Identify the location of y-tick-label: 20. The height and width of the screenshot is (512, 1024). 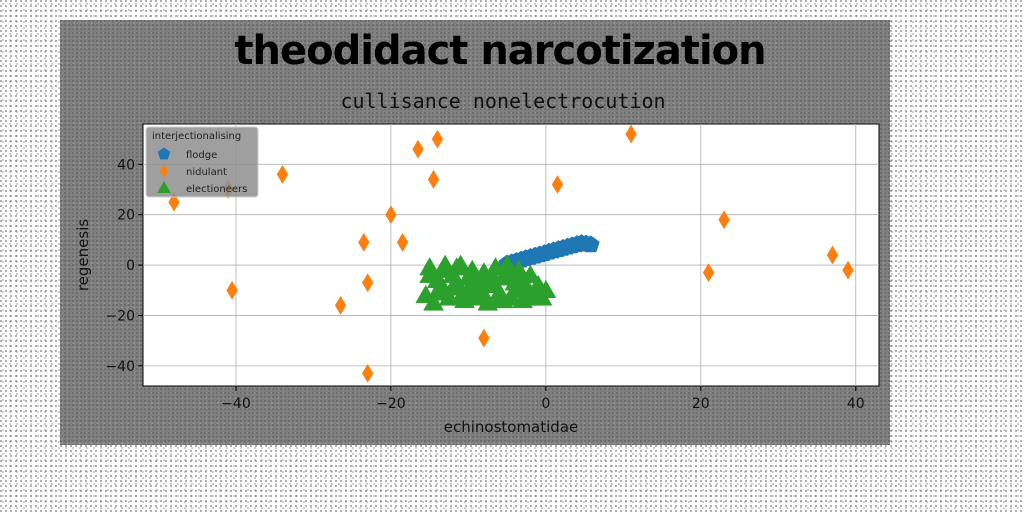
(126, 216).